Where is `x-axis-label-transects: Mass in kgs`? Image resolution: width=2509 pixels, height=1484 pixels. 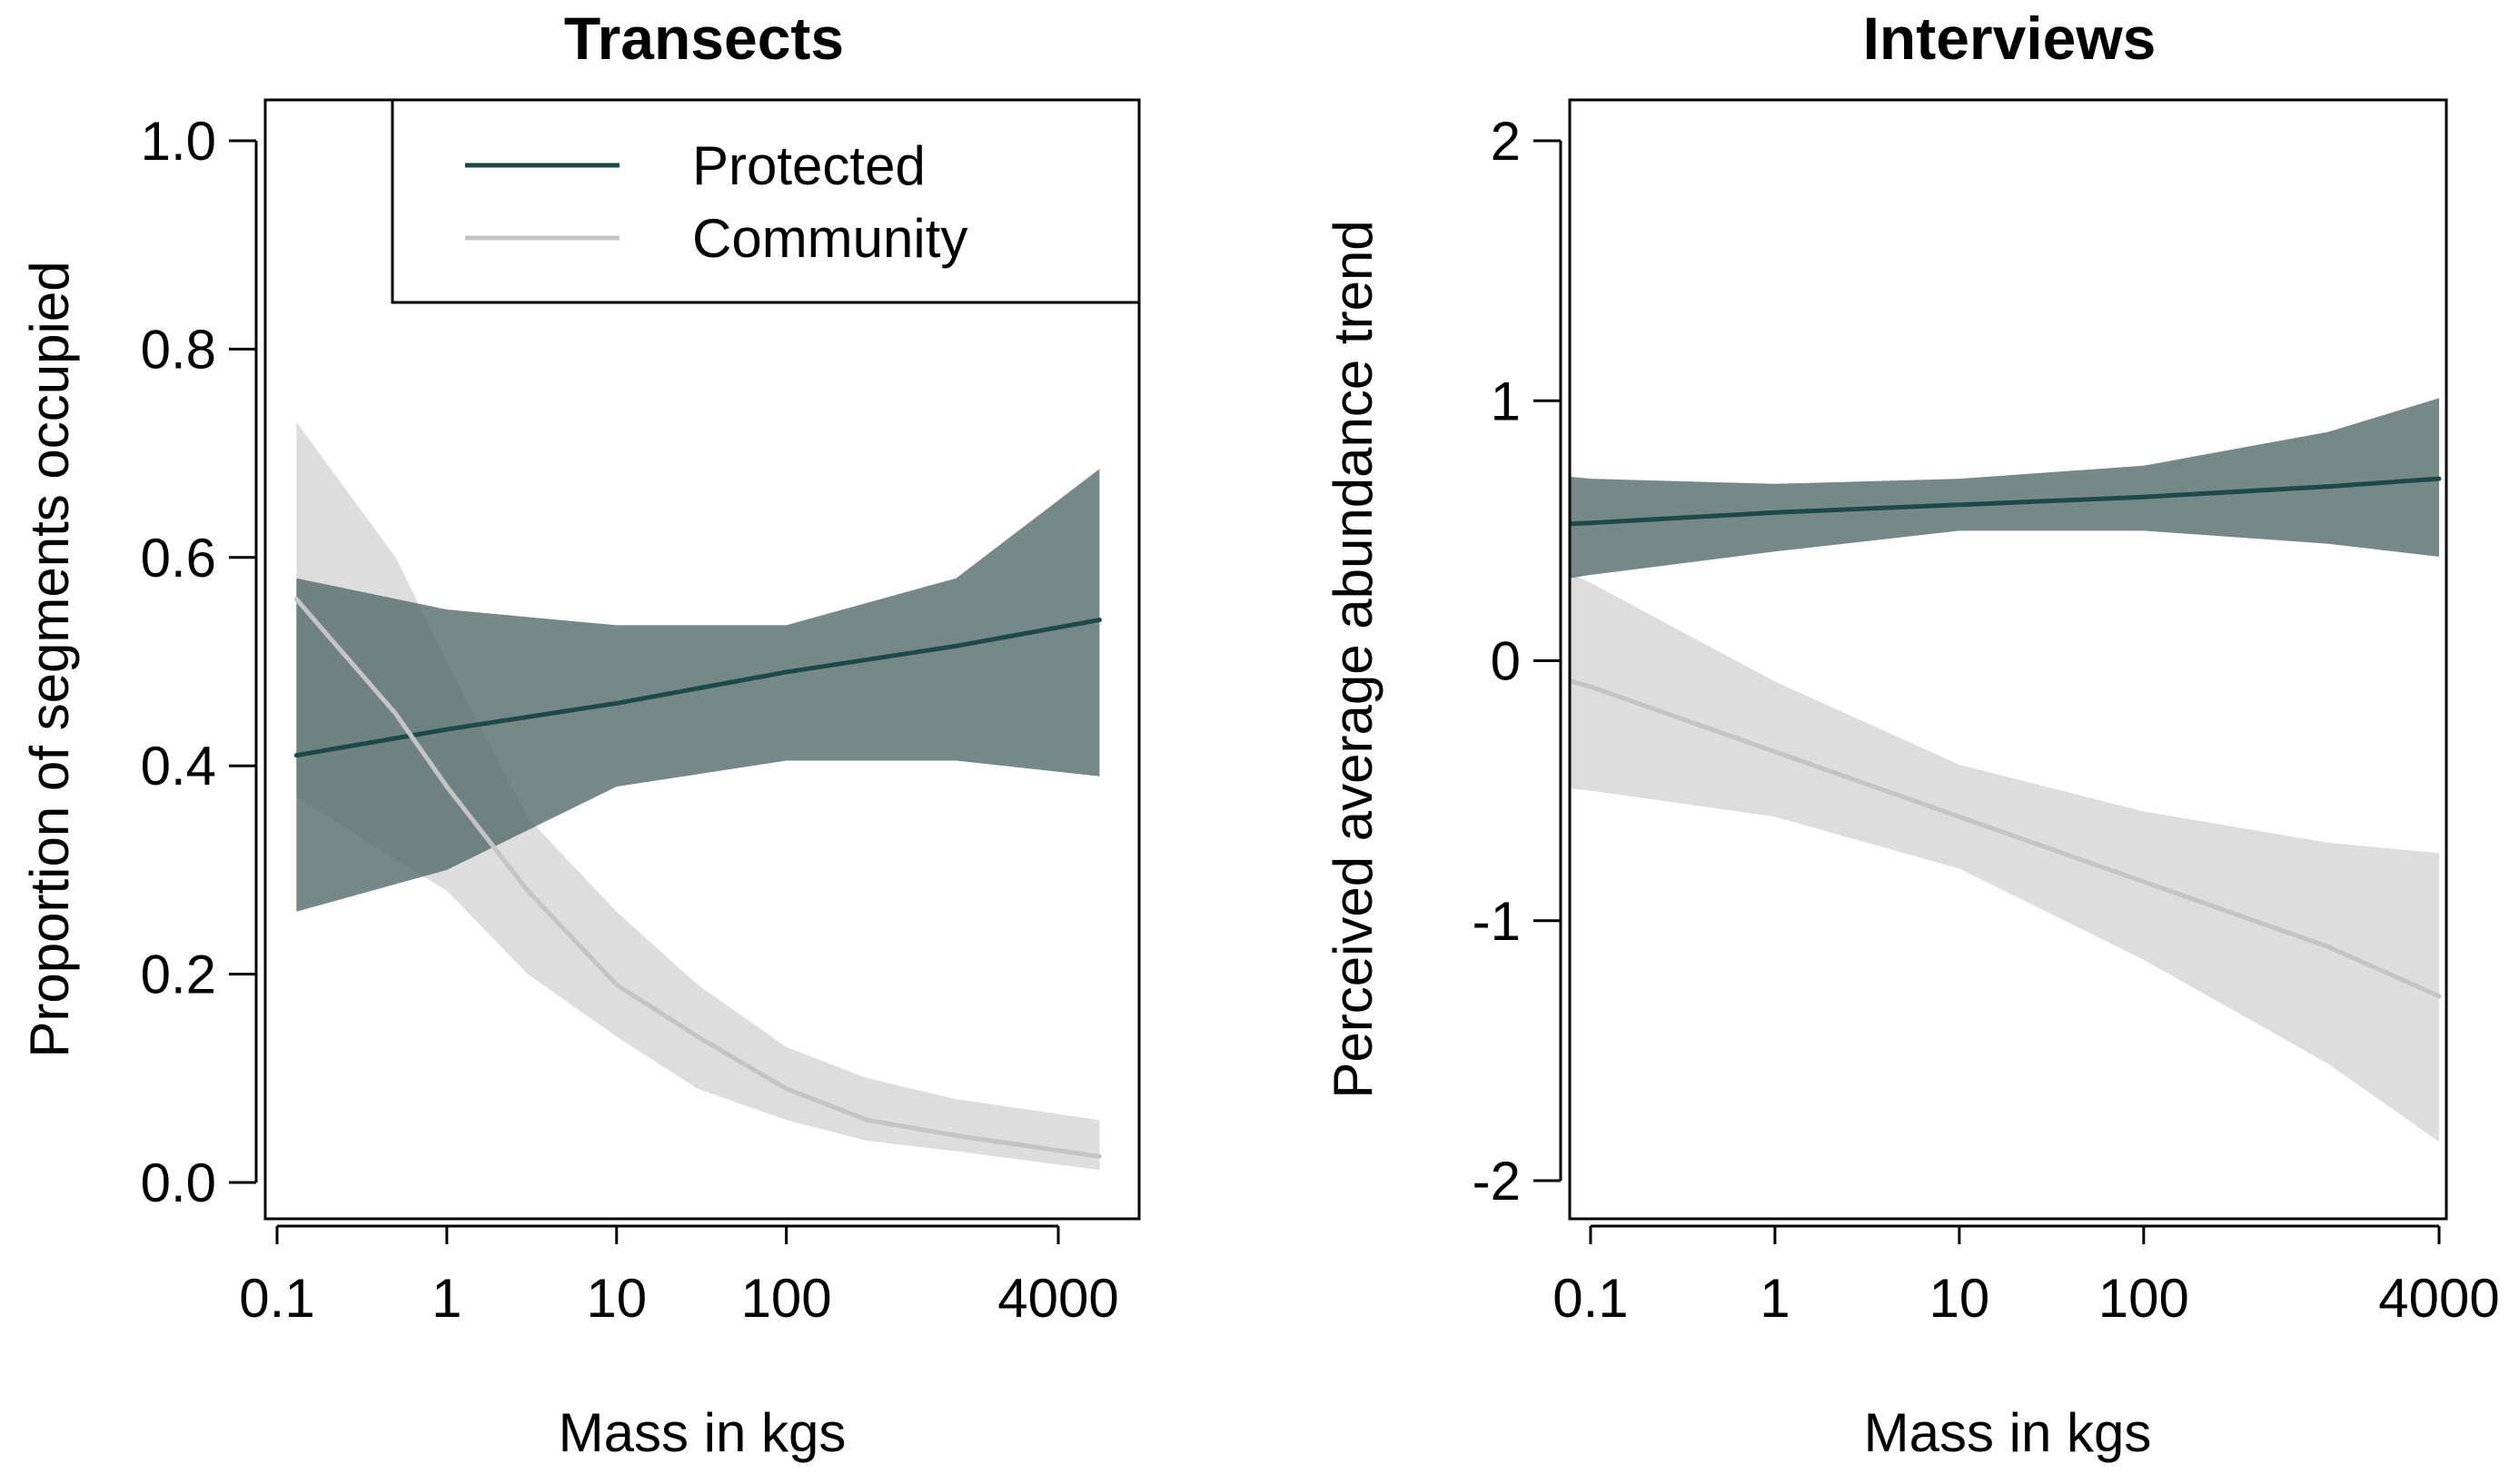 x-axis-label-transects: Mass in kgs is located at coordinates (703, 1432).